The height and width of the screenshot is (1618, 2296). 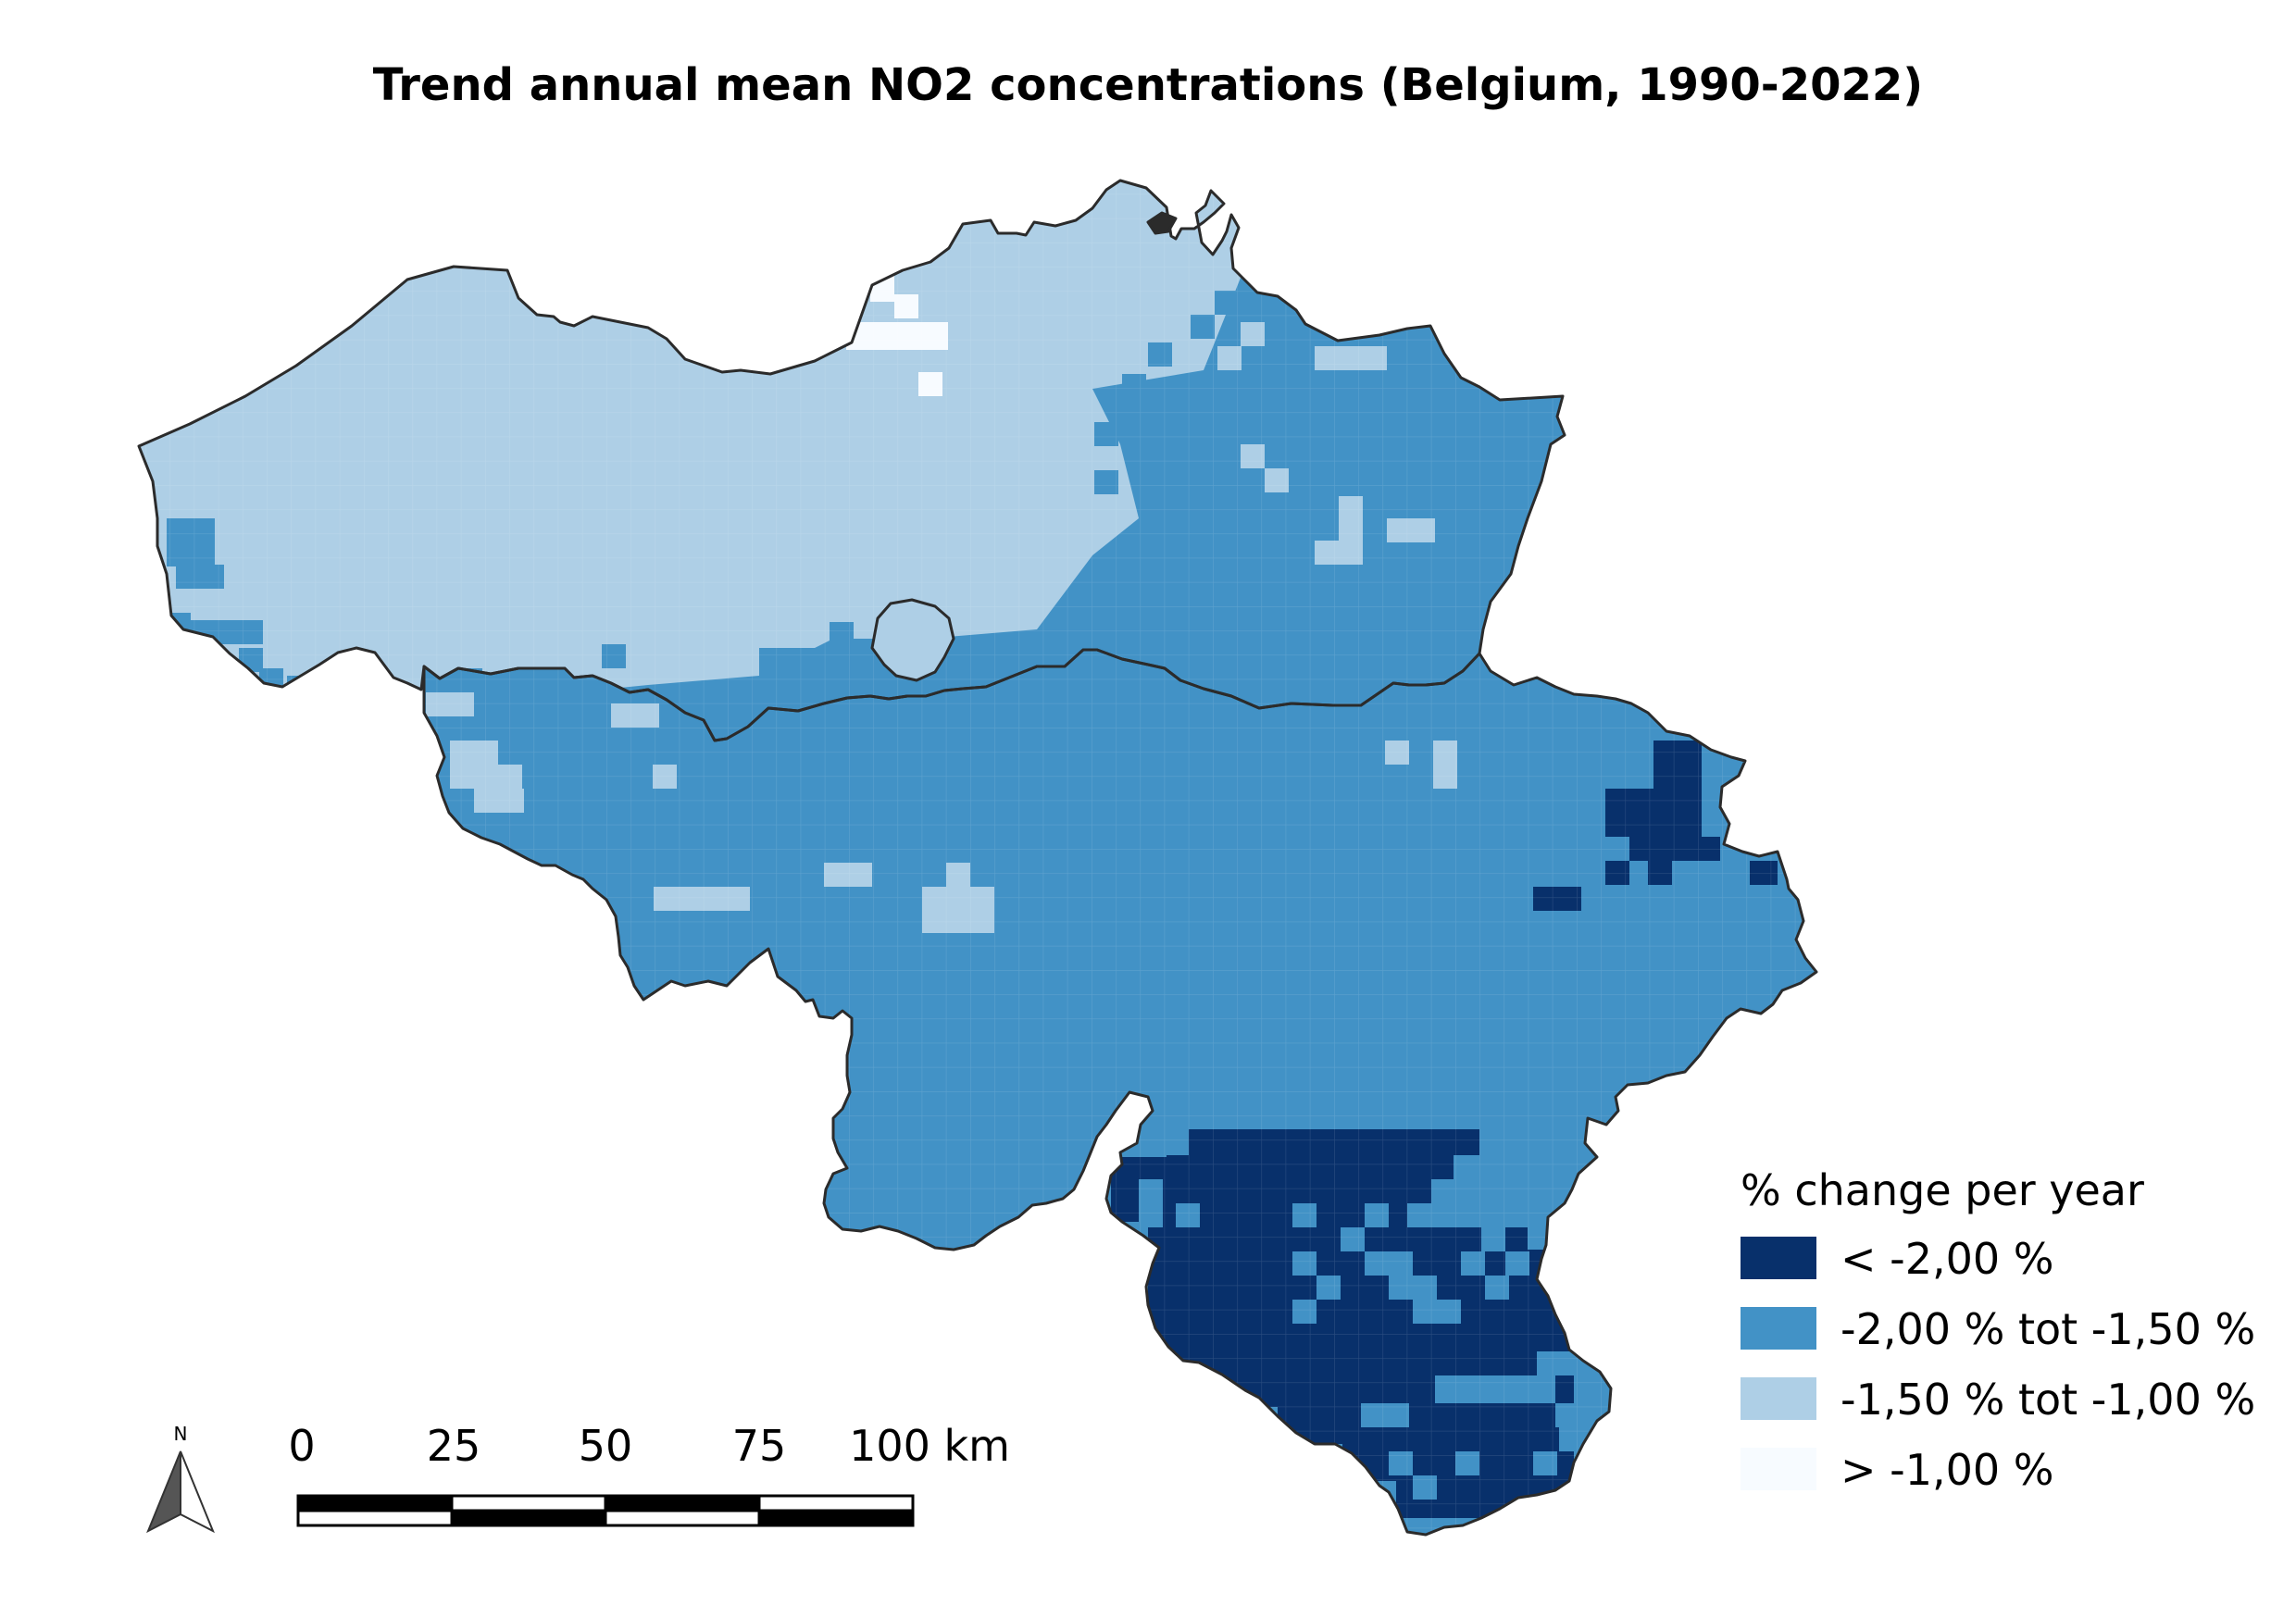 What do you see at coordinates (649, 1474) in the screenshot?
I see `scale-bar: 0 25 50 75 100 km` at bounding box center [649, 1474].